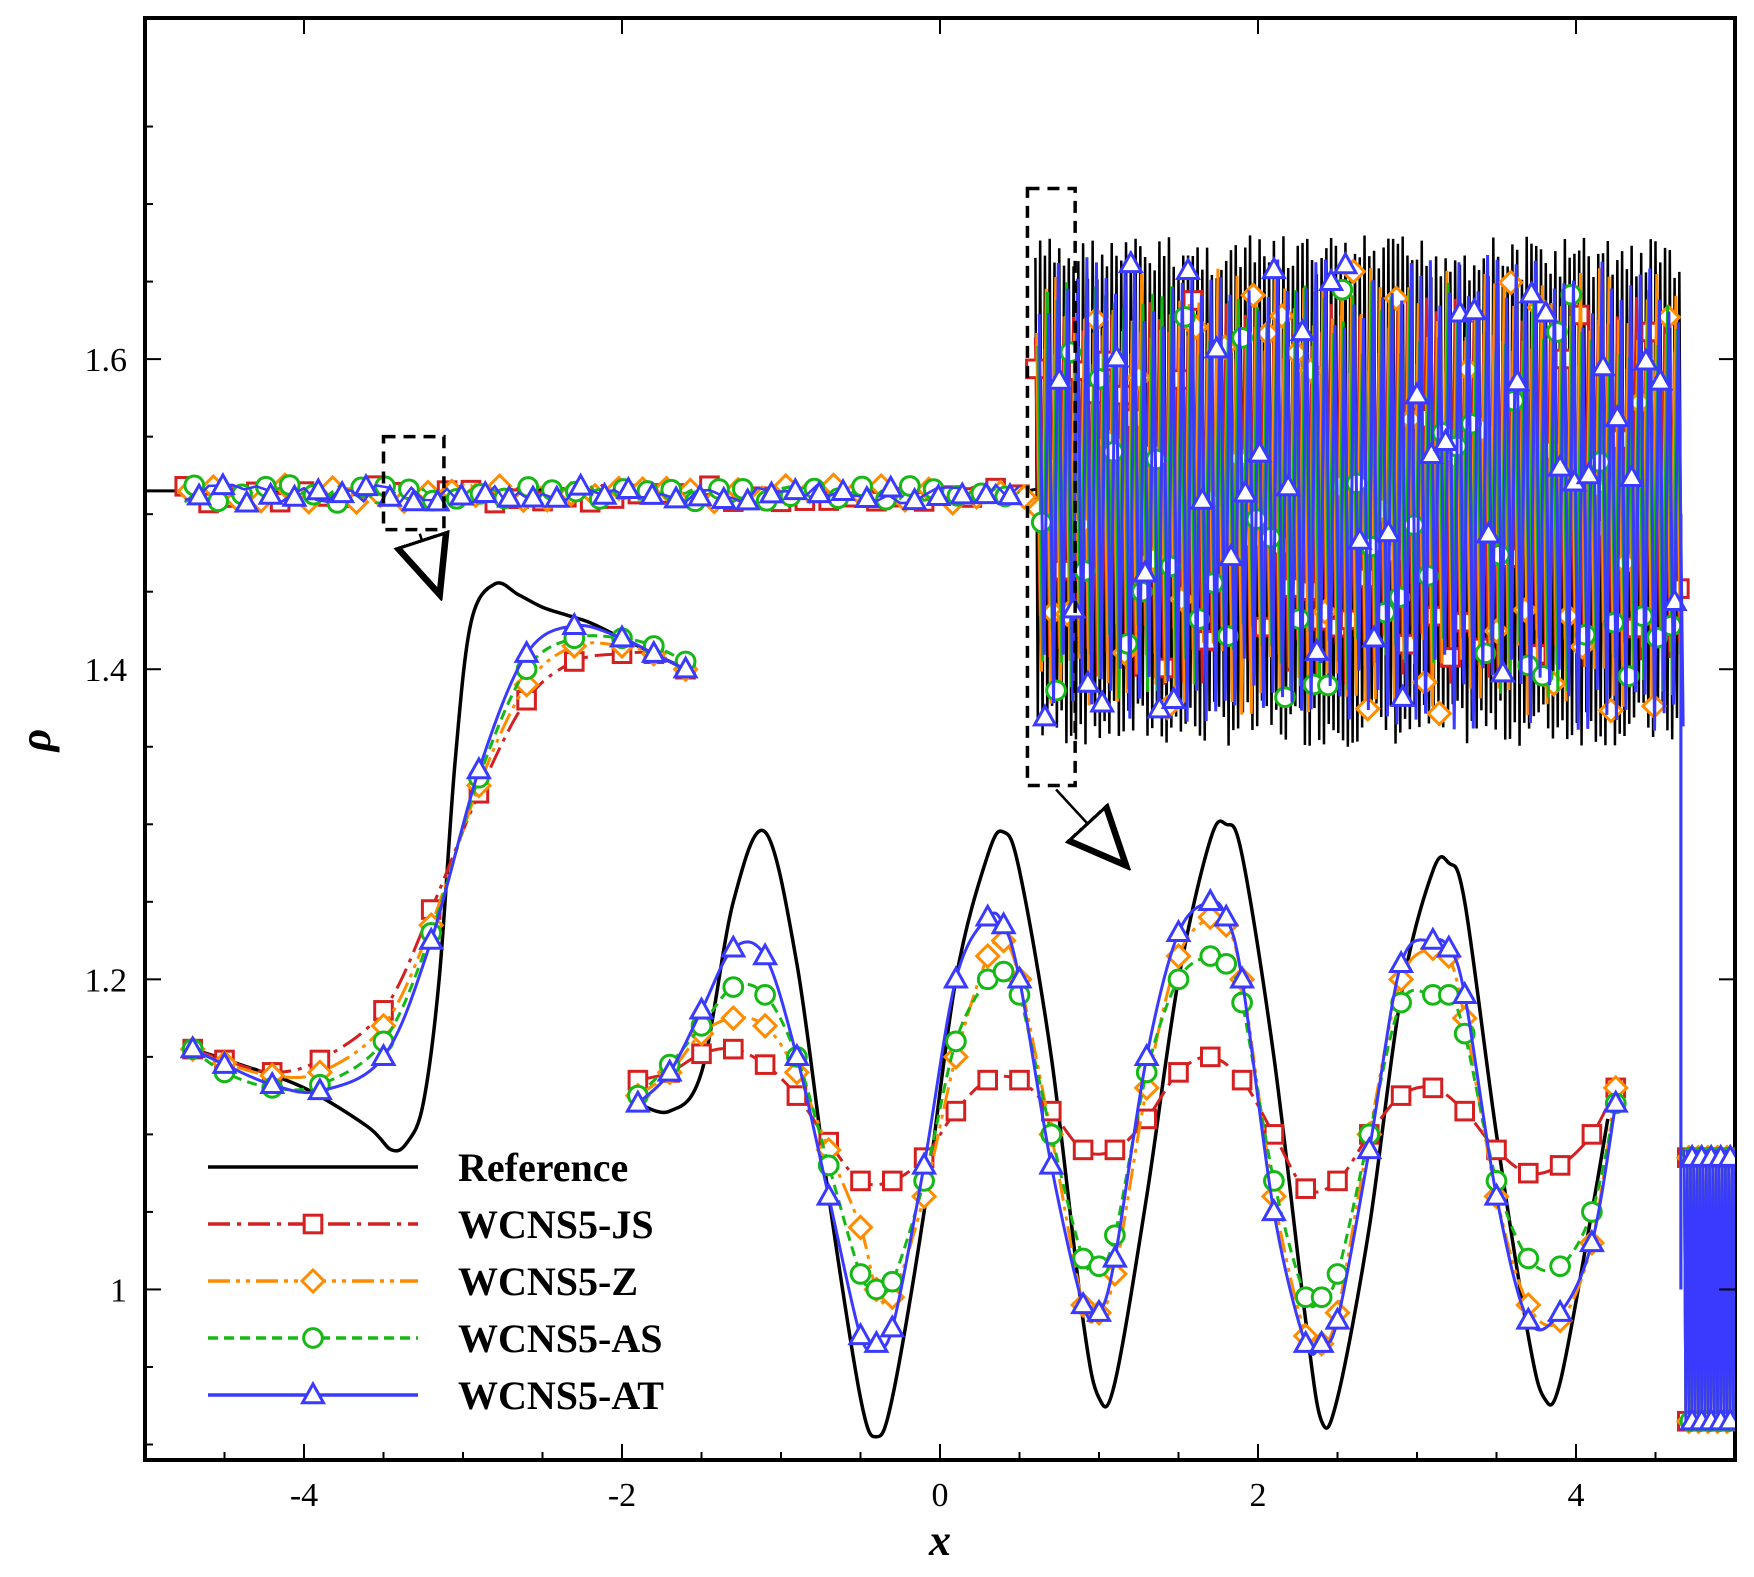  What do you see at coordinates (430, 564) in the screenshot?
I see `zoom-arrow-left-zoom` at bounding box center [430, 564].